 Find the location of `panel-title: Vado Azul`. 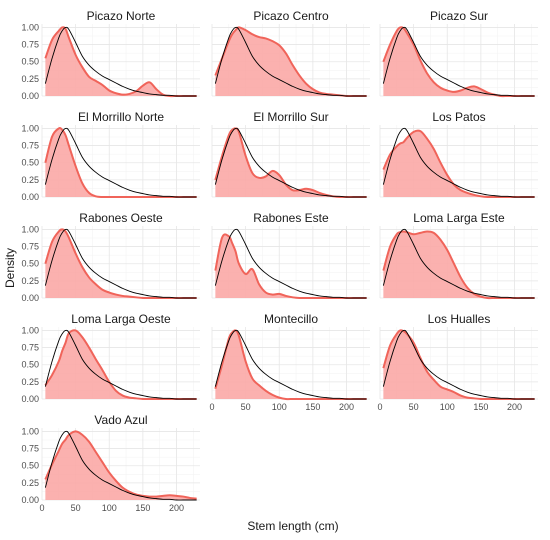

panel-title: Vado Azul is located at coordinates (120, 420).